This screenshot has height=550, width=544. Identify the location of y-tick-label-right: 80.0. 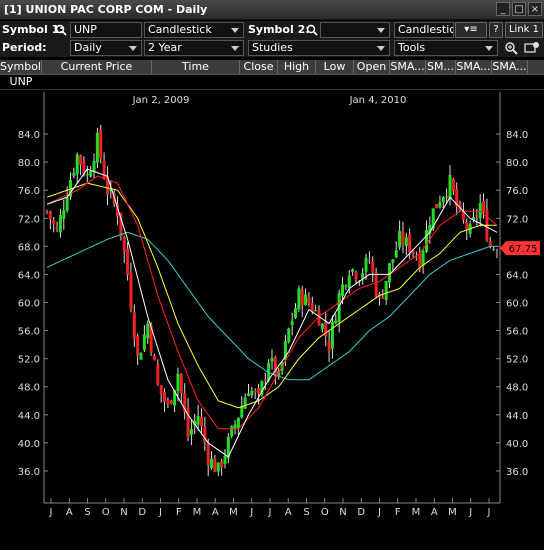
(517, 163).